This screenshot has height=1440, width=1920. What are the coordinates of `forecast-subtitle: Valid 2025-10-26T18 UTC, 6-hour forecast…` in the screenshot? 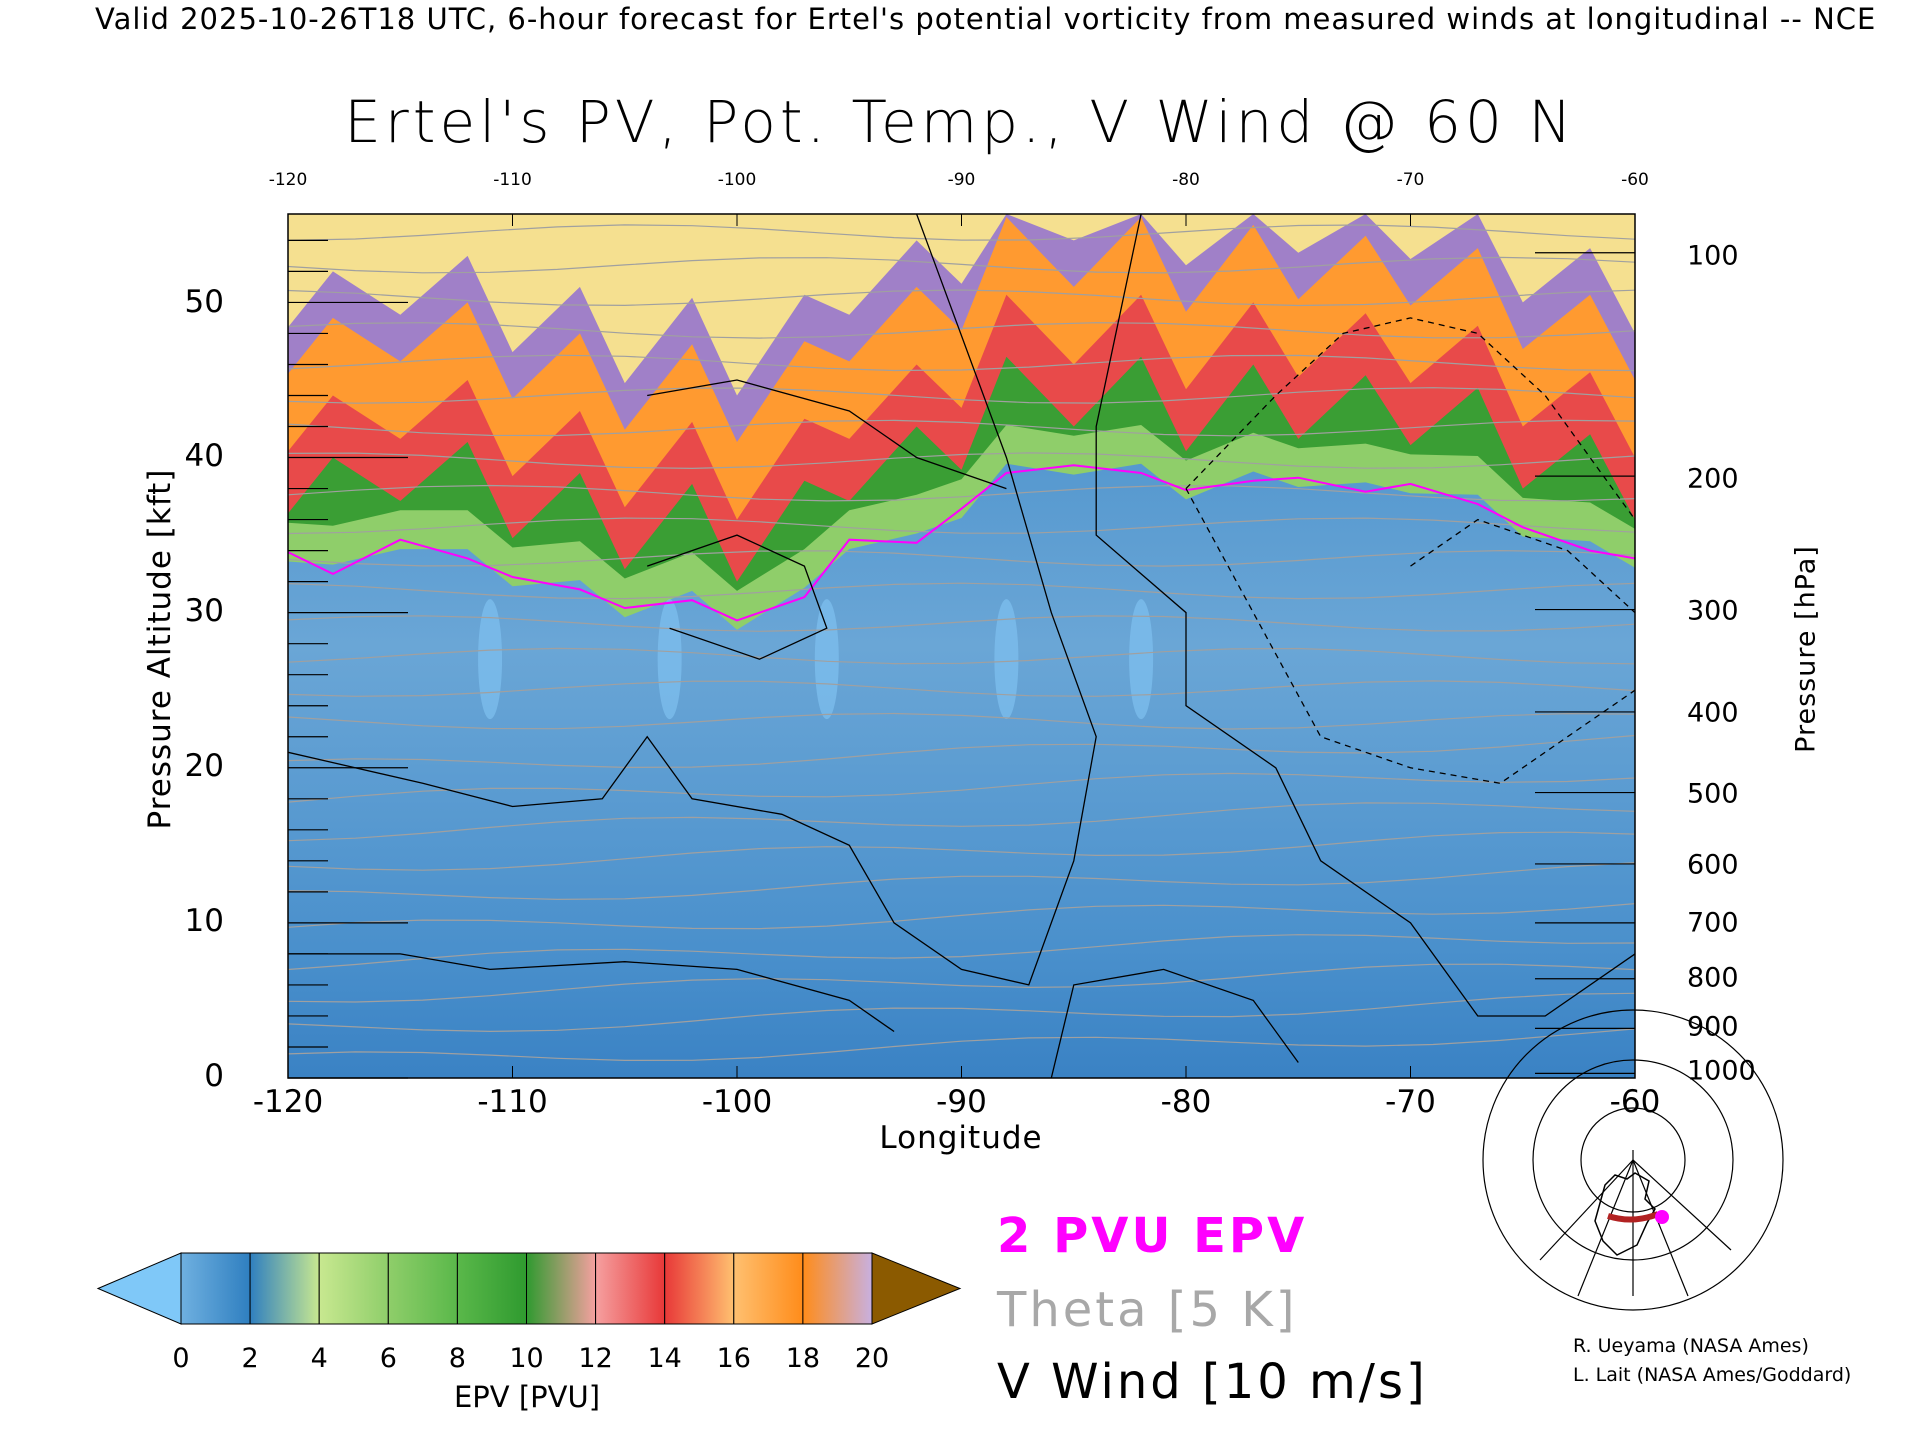 It's located at (986, 19).